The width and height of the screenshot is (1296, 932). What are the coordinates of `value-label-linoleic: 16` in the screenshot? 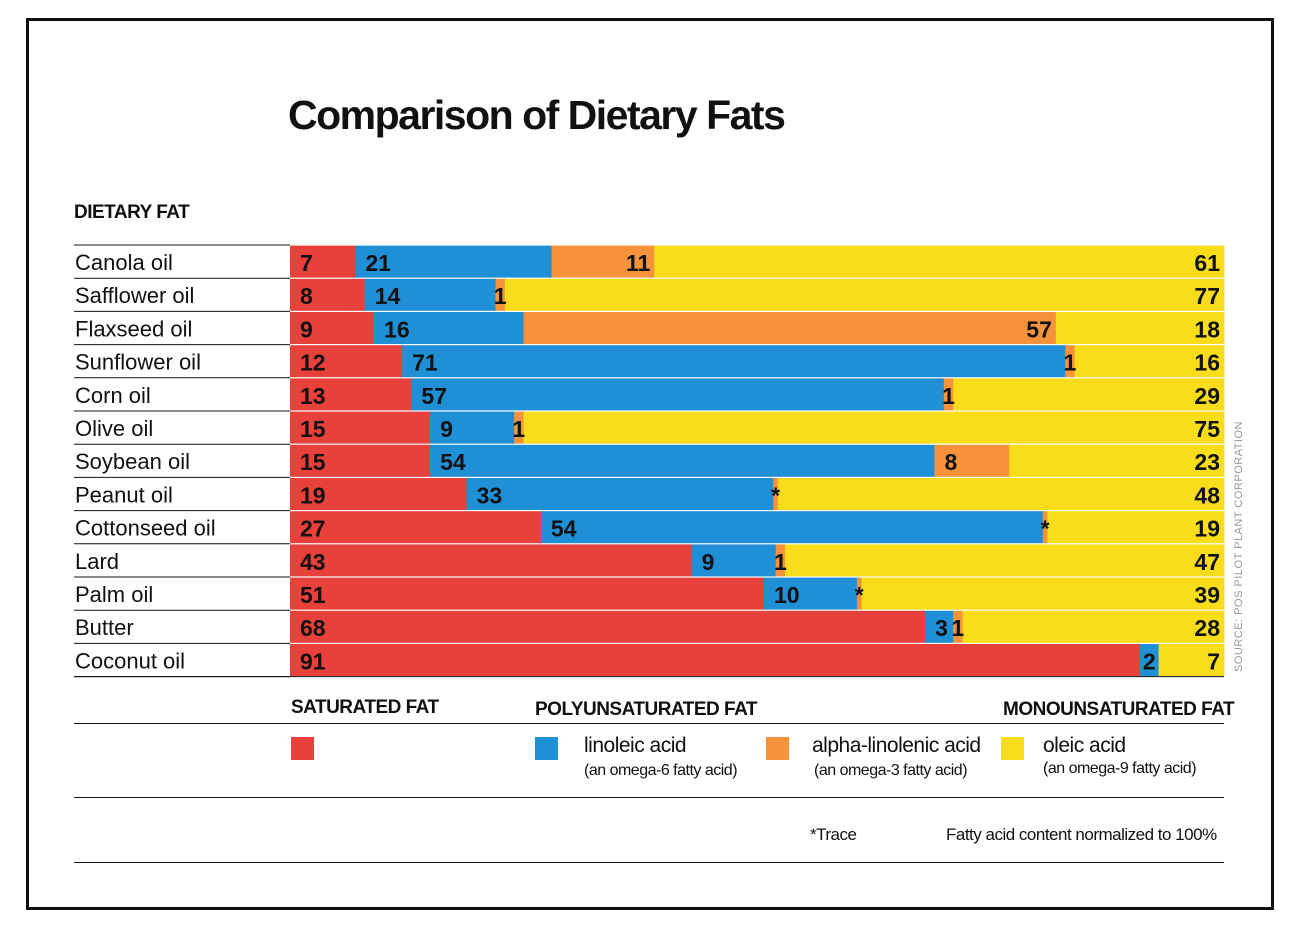 It's located at (397, 329).